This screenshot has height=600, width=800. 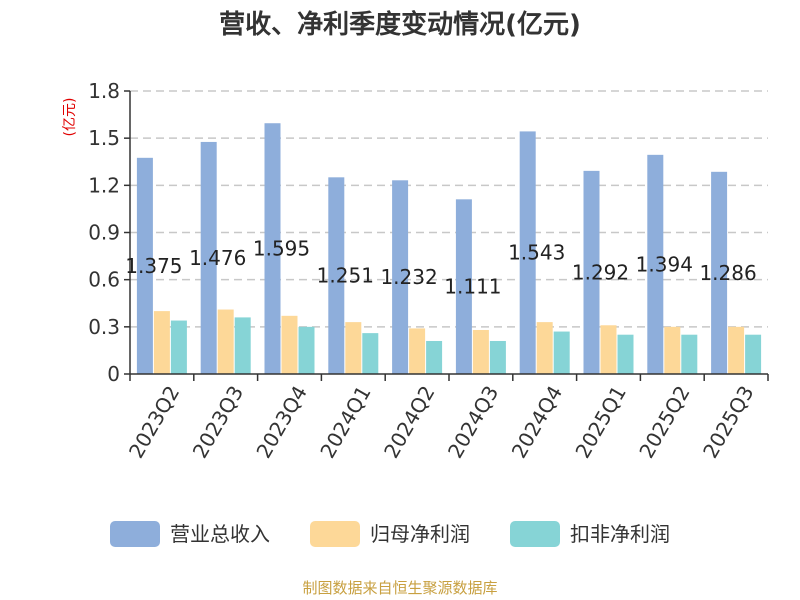 I want to click on legend-label: 归母净利润, so click(x=420, y=534).